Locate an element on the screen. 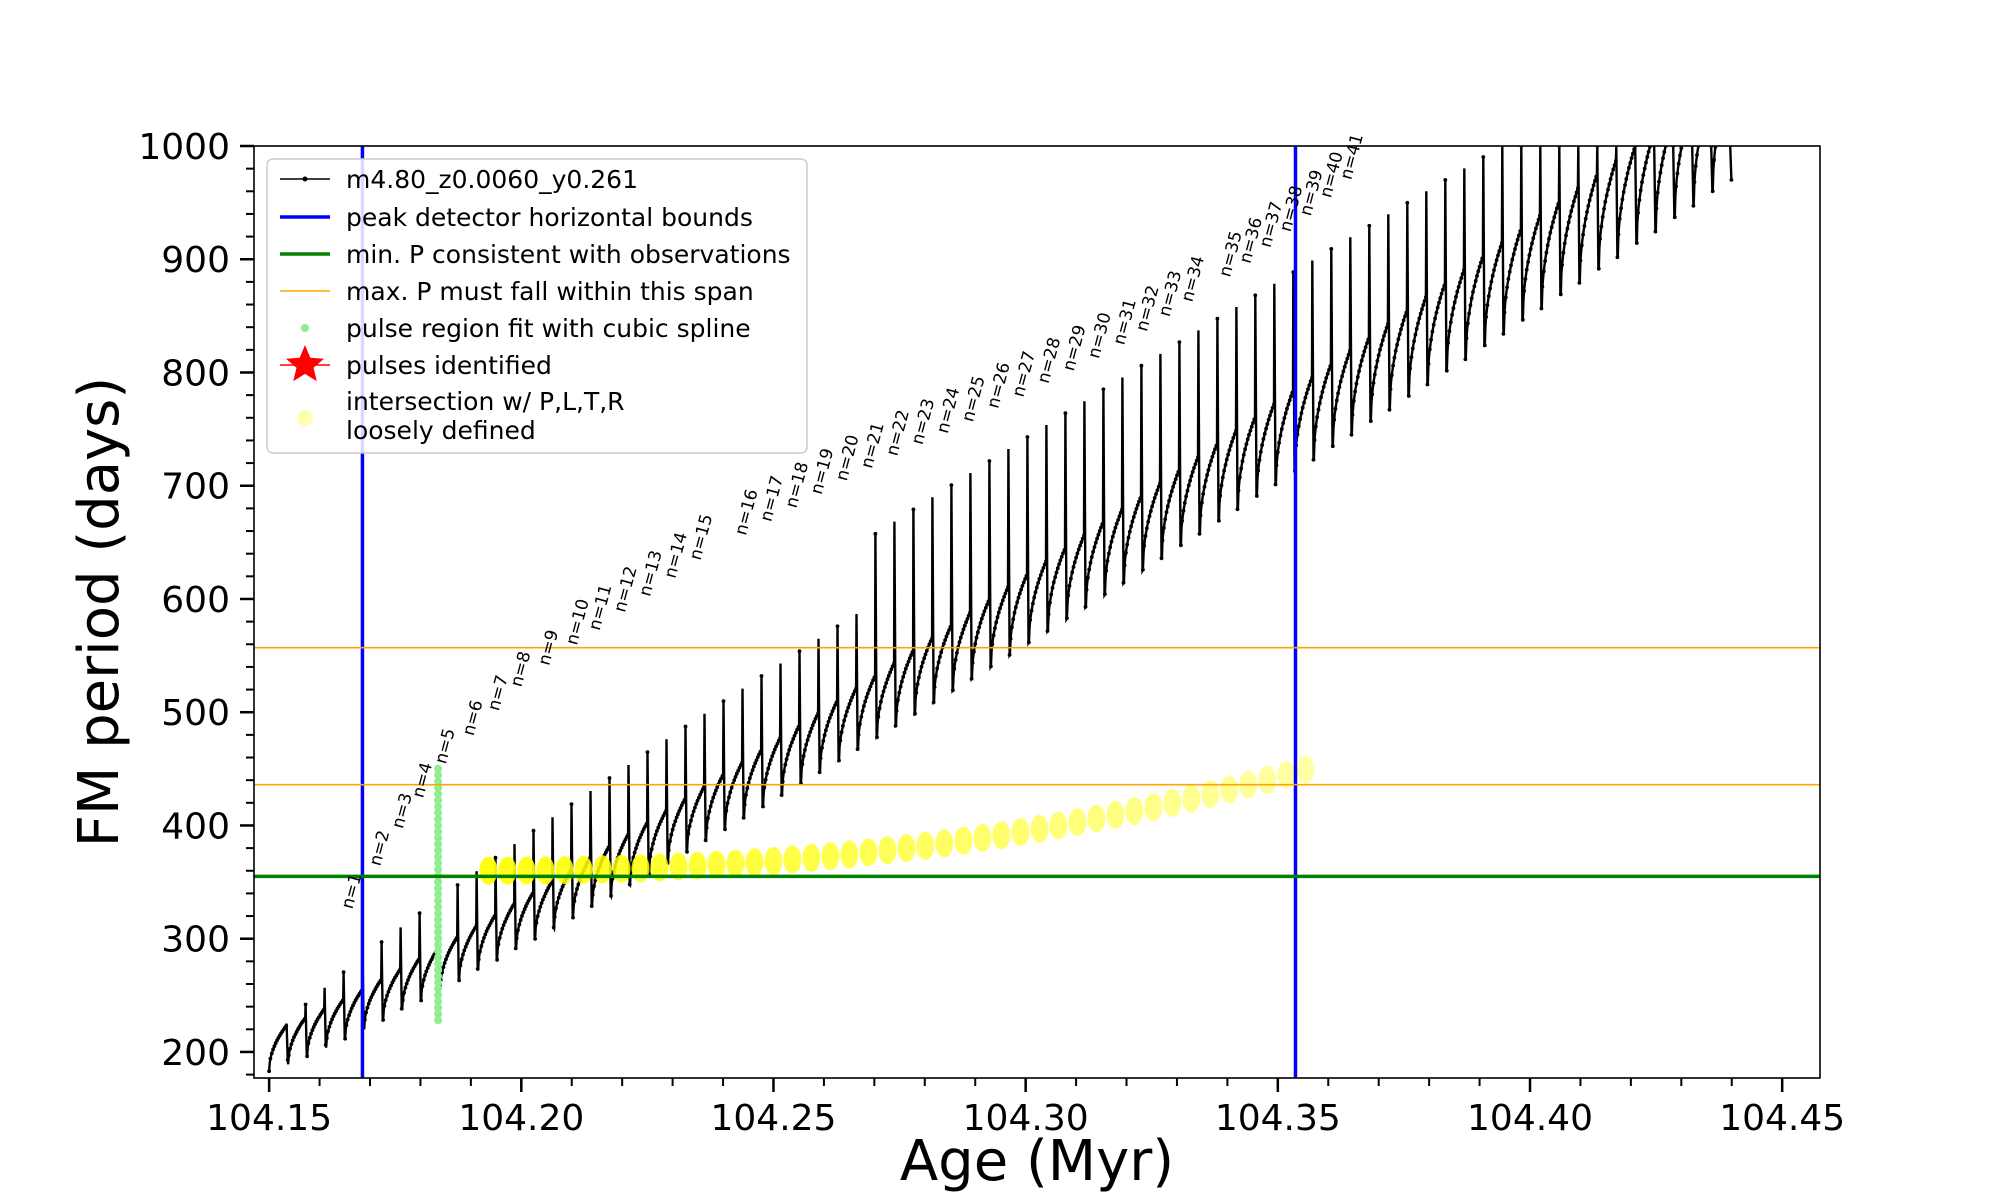  legend-item-max-p: max. P must fall within this span is located at coordinates (517, 291).